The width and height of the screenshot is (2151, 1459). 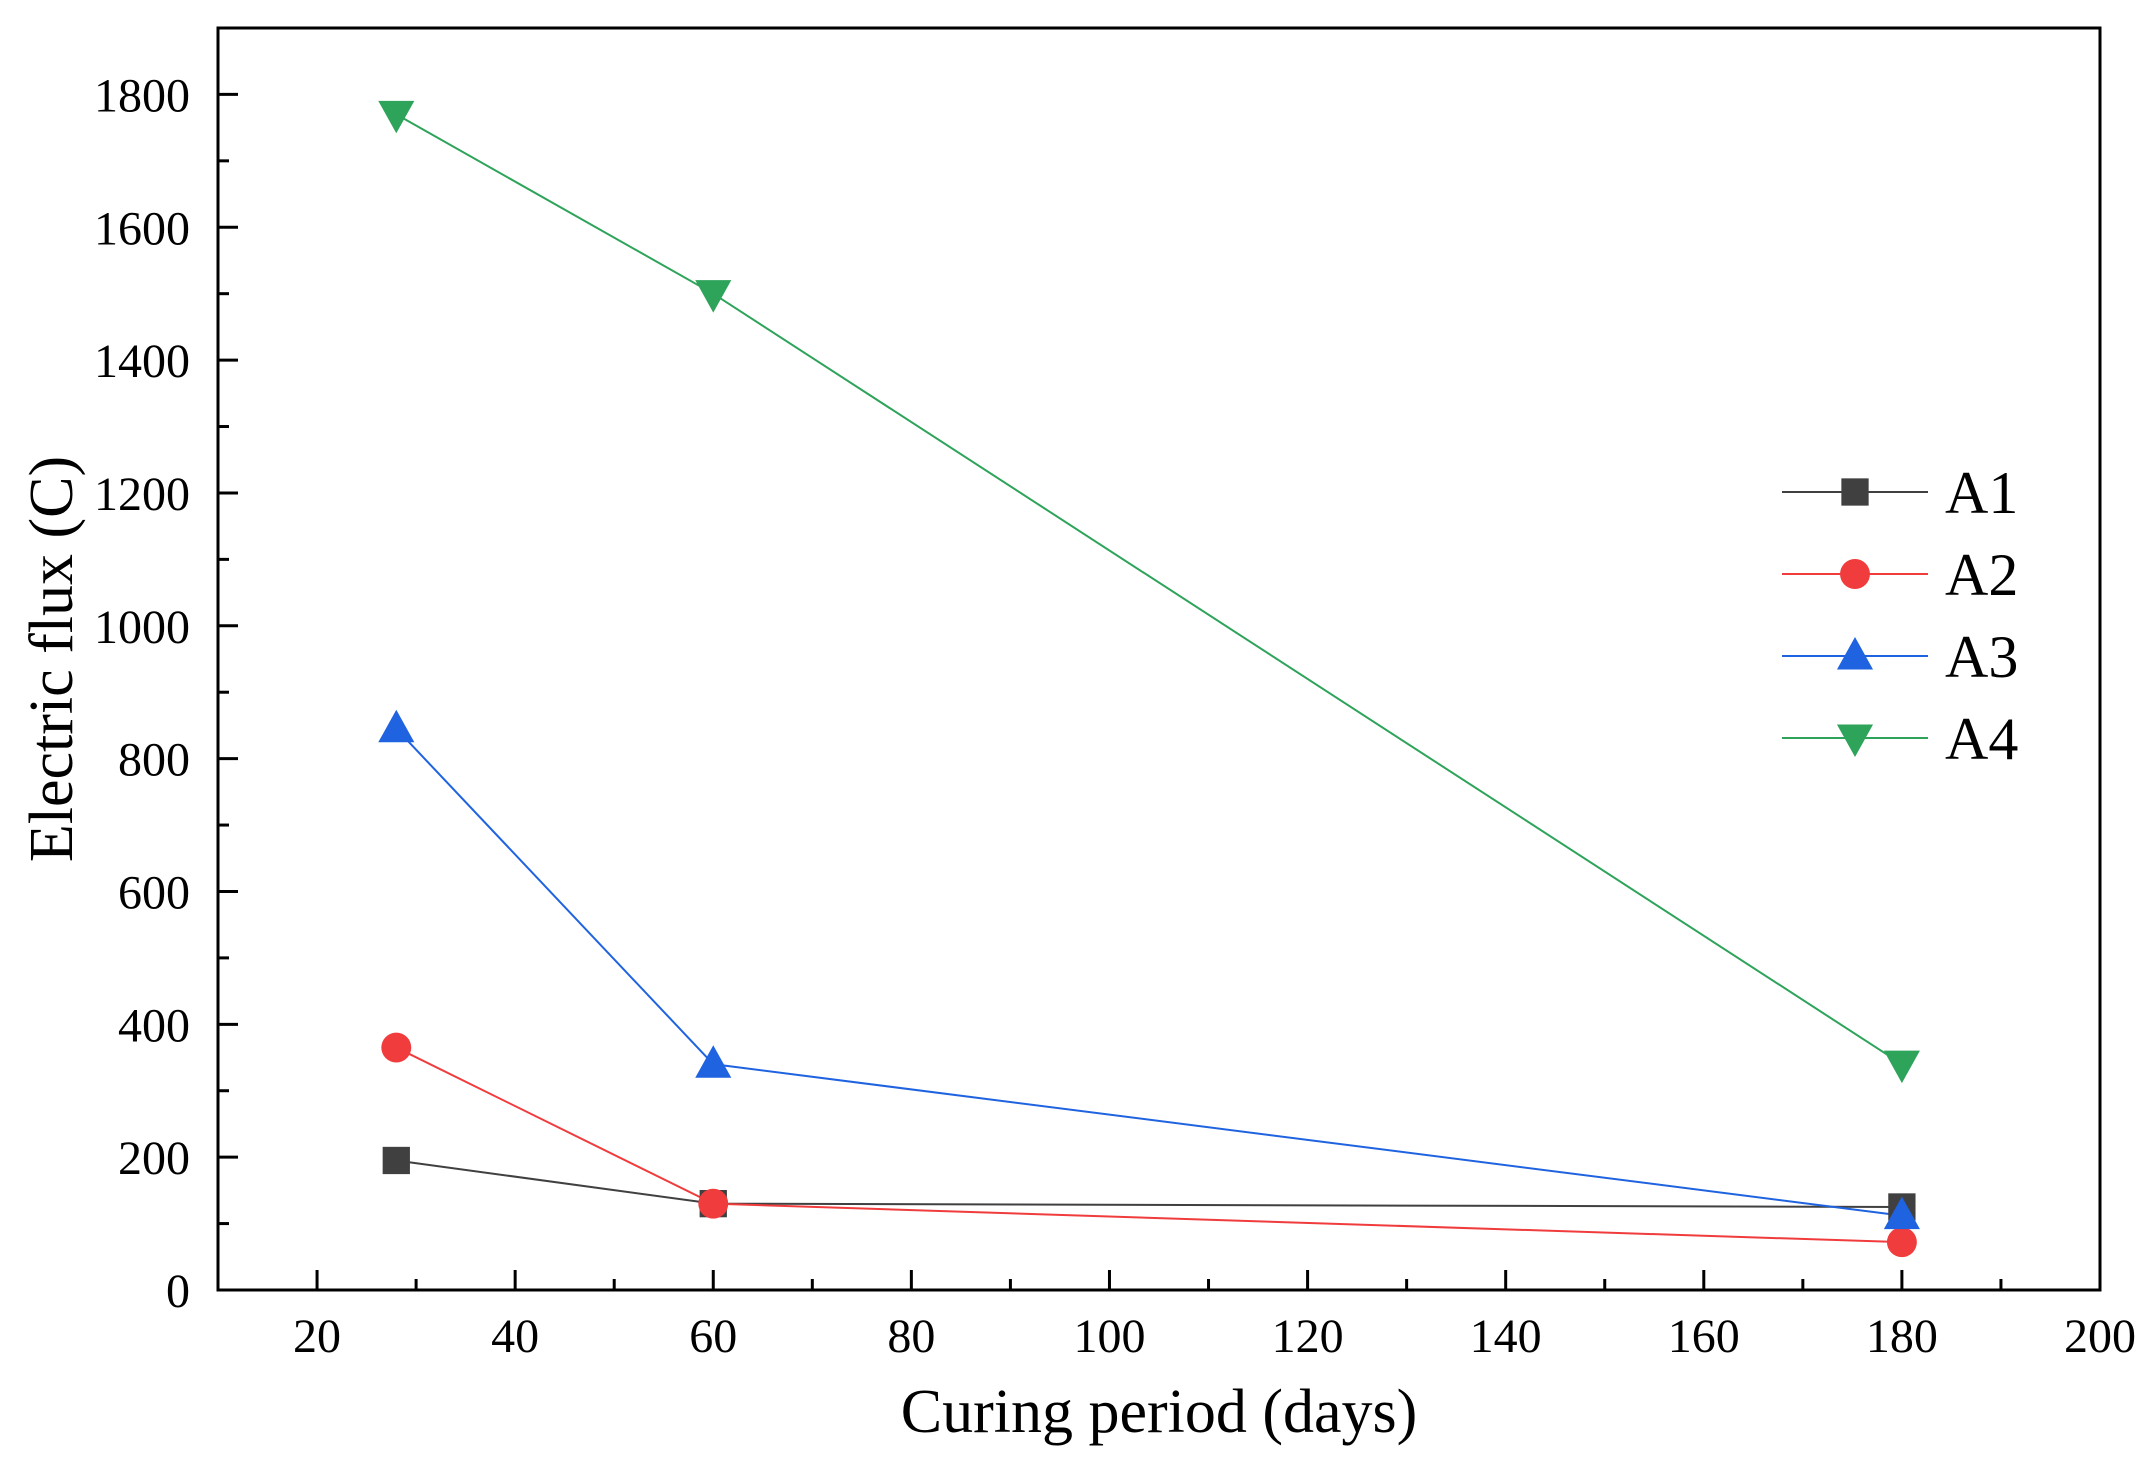 What do you see at coordinates (515, 1336) in the screenshot?
I see `x-tick-label: 40` at bounding box center [515, 1336].